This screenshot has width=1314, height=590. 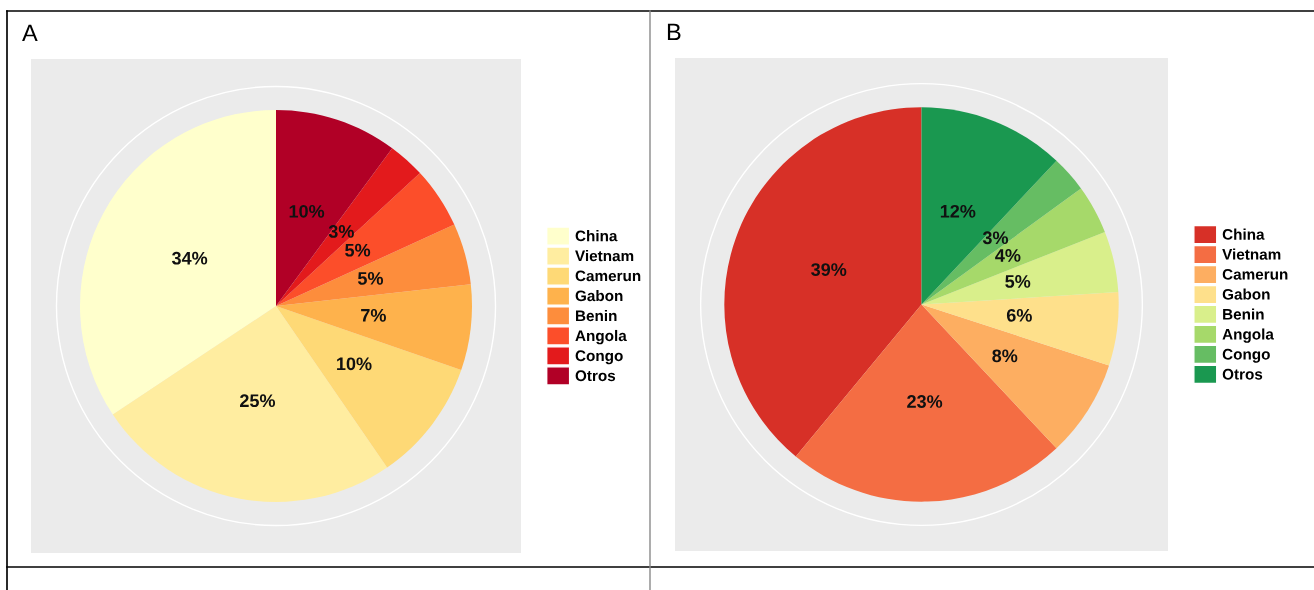 I want to click on chart-title: A, so click(x=30, y=33).